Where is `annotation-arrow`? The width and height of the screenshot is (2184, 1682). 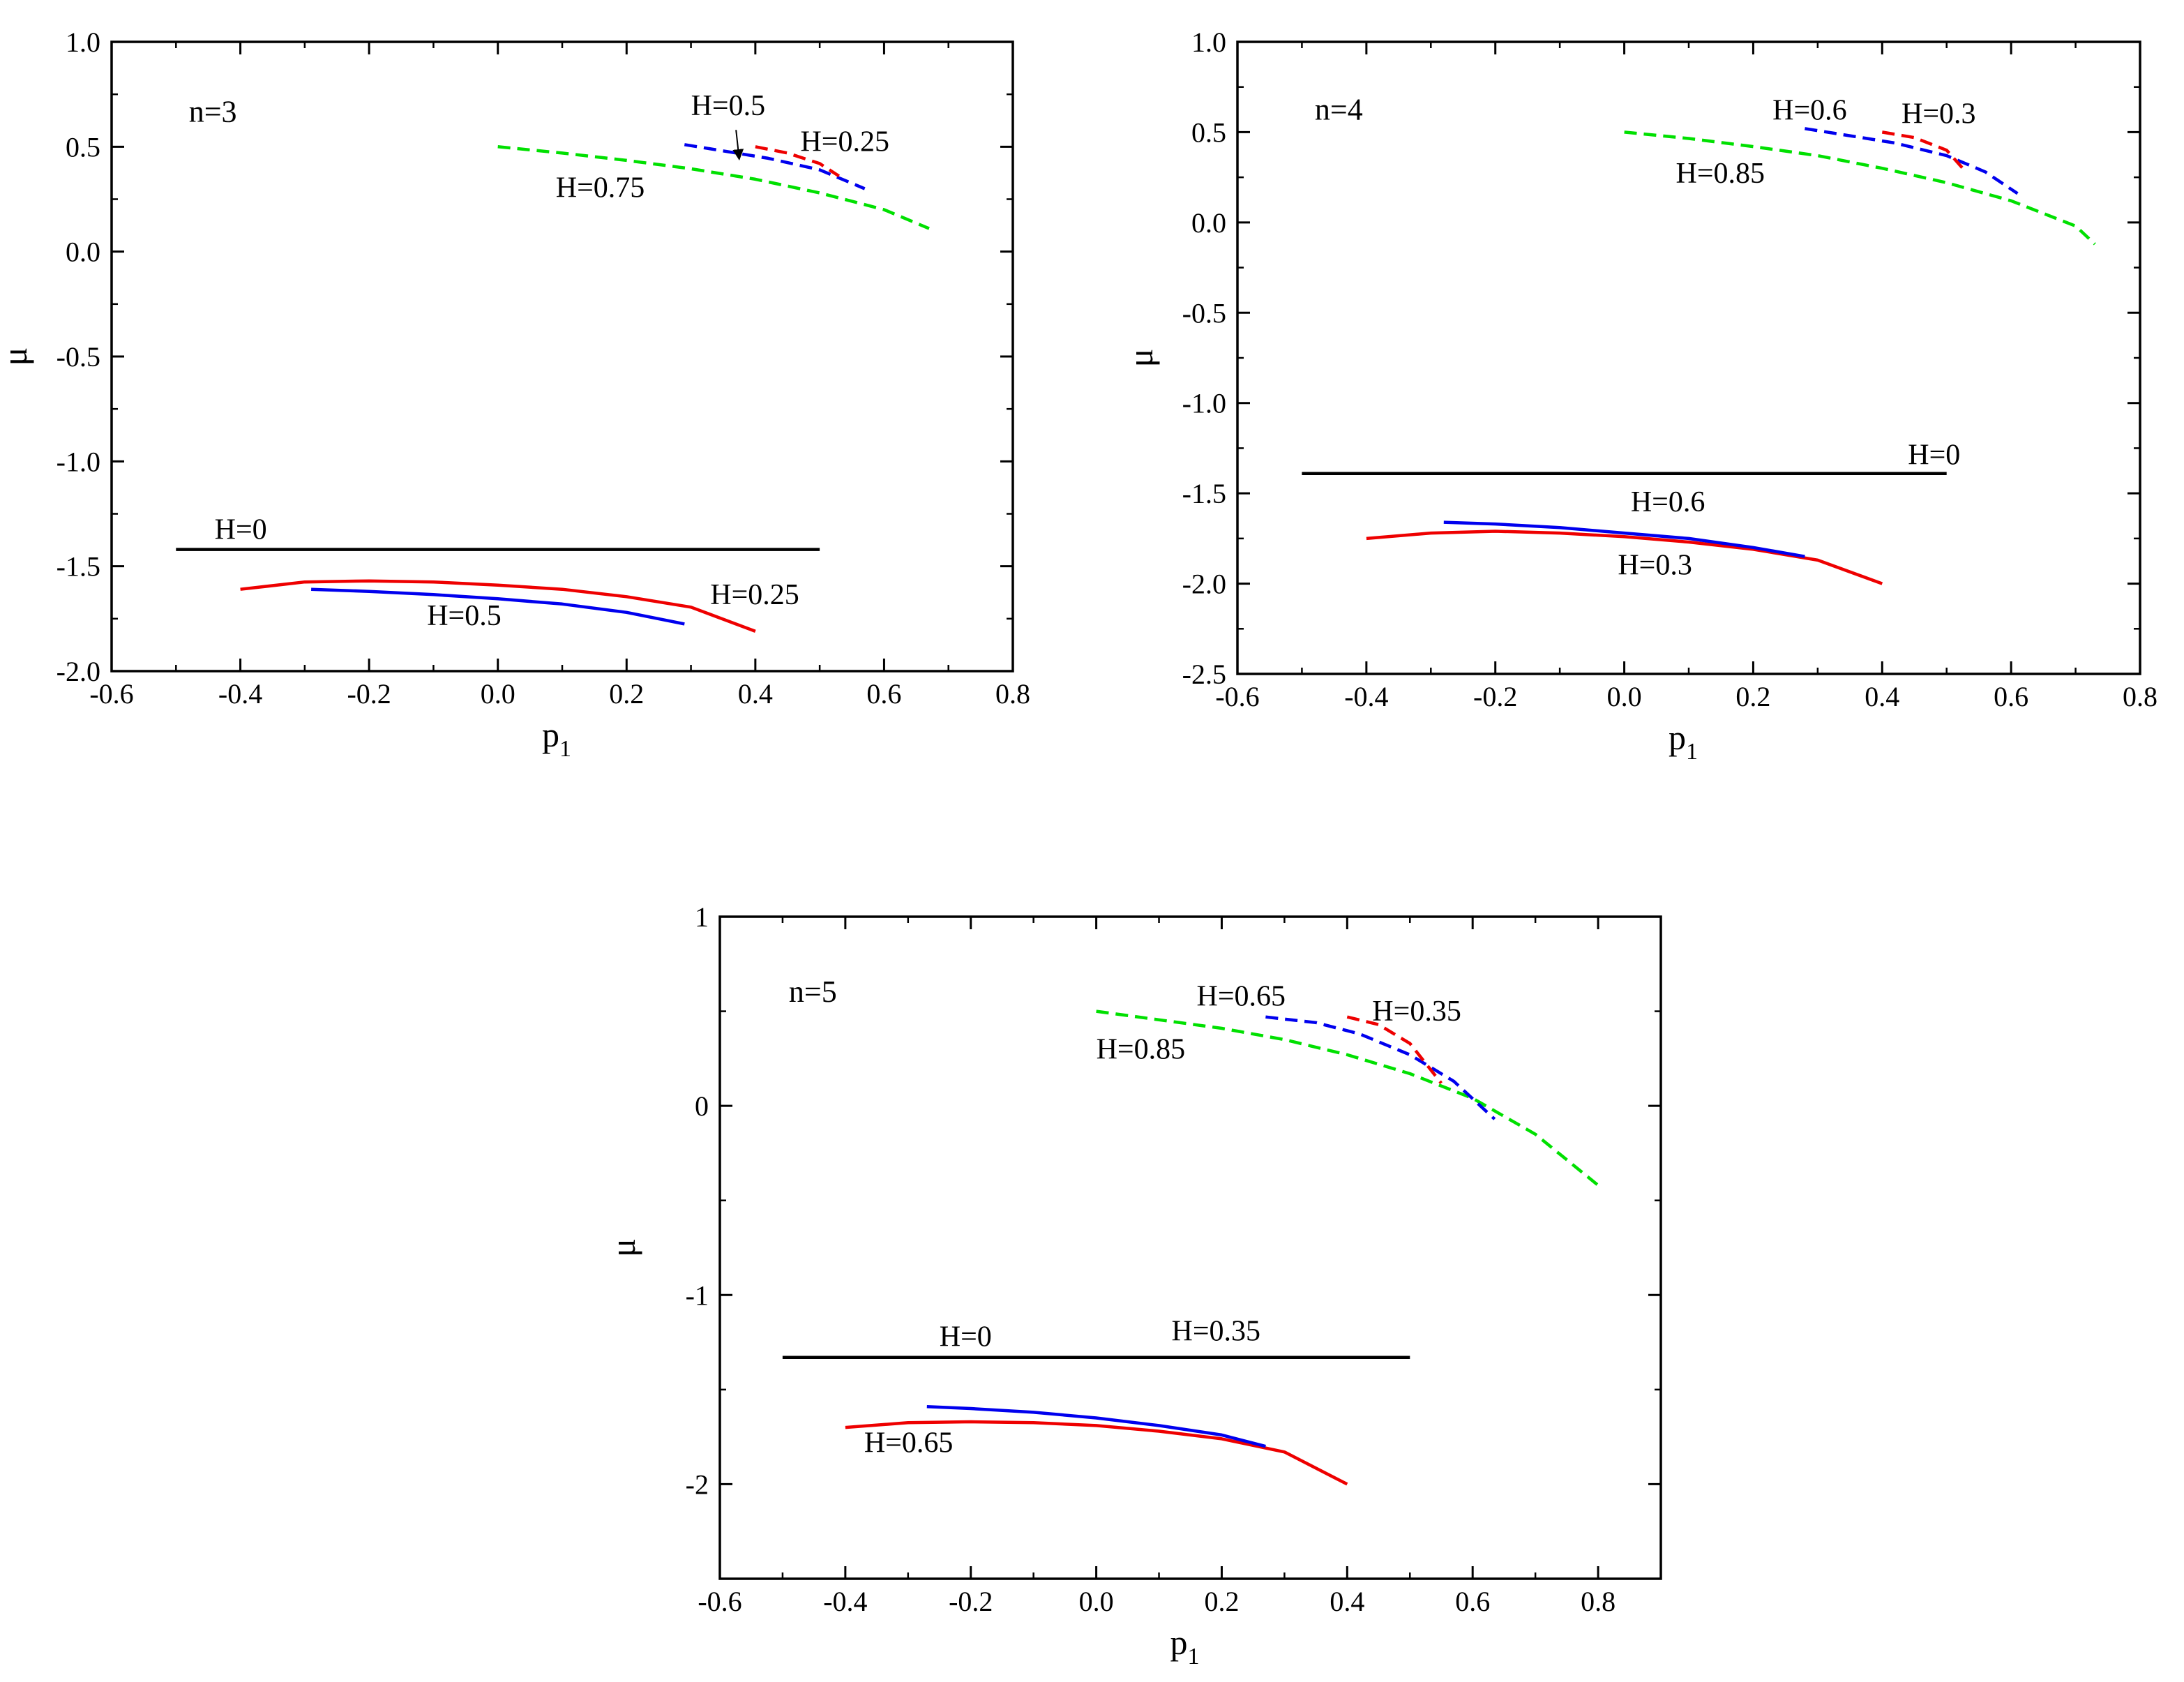 annotation-arrow is located at coordinates (738, 145).